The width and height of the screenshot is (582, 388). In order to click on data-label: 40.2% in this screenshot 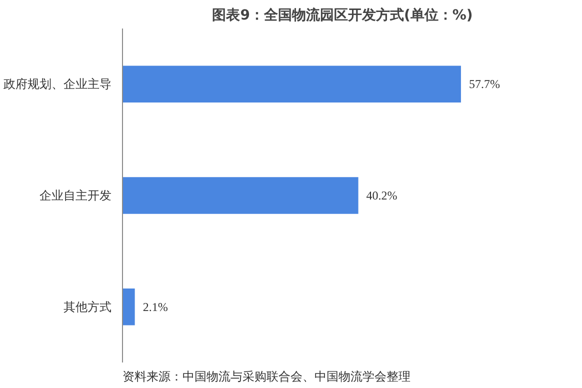, I will do `click(382, 195)`.